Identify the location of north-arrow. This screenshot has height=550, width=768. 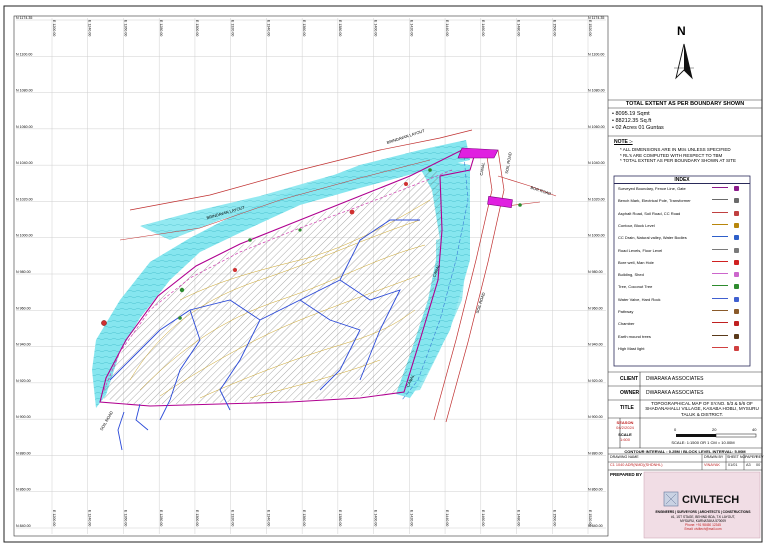
(684, 61).